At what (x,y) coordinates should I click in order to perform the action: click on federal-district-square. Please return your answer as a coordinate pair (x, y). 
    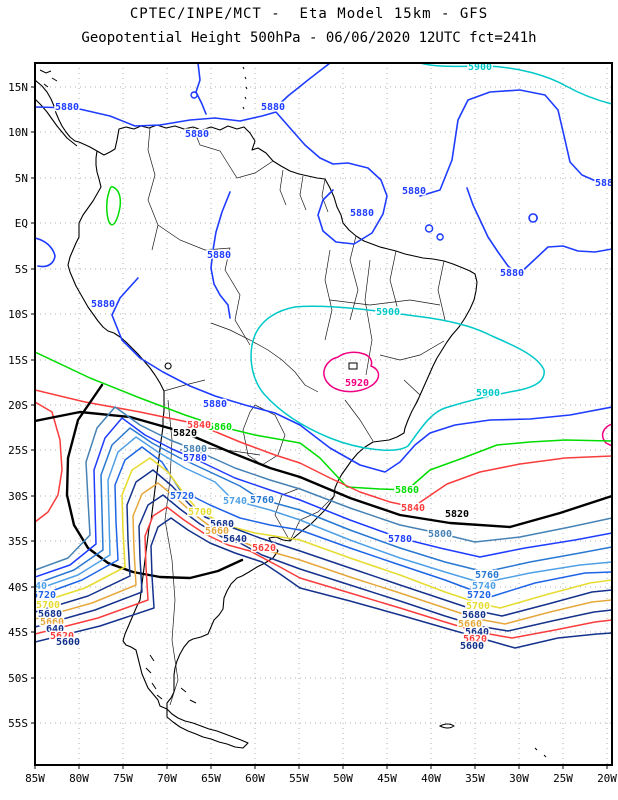
    Looking at the image, I should click on (353, 366).